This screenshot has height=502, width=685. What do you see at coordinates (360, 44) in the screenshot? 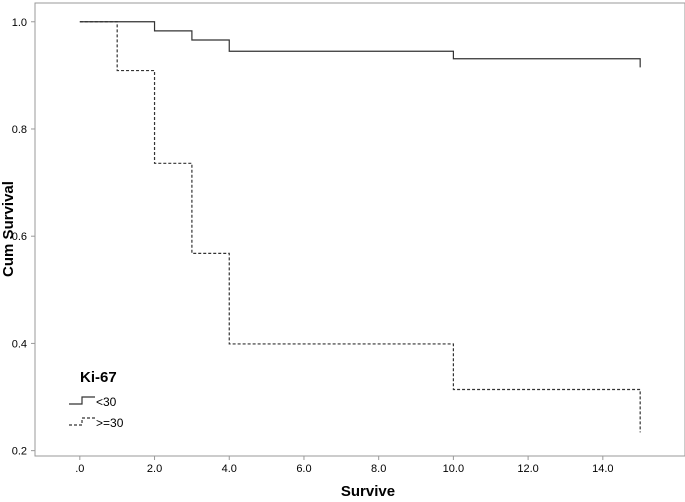
I see `series-line-lt30` at bounding box center [360, 44].